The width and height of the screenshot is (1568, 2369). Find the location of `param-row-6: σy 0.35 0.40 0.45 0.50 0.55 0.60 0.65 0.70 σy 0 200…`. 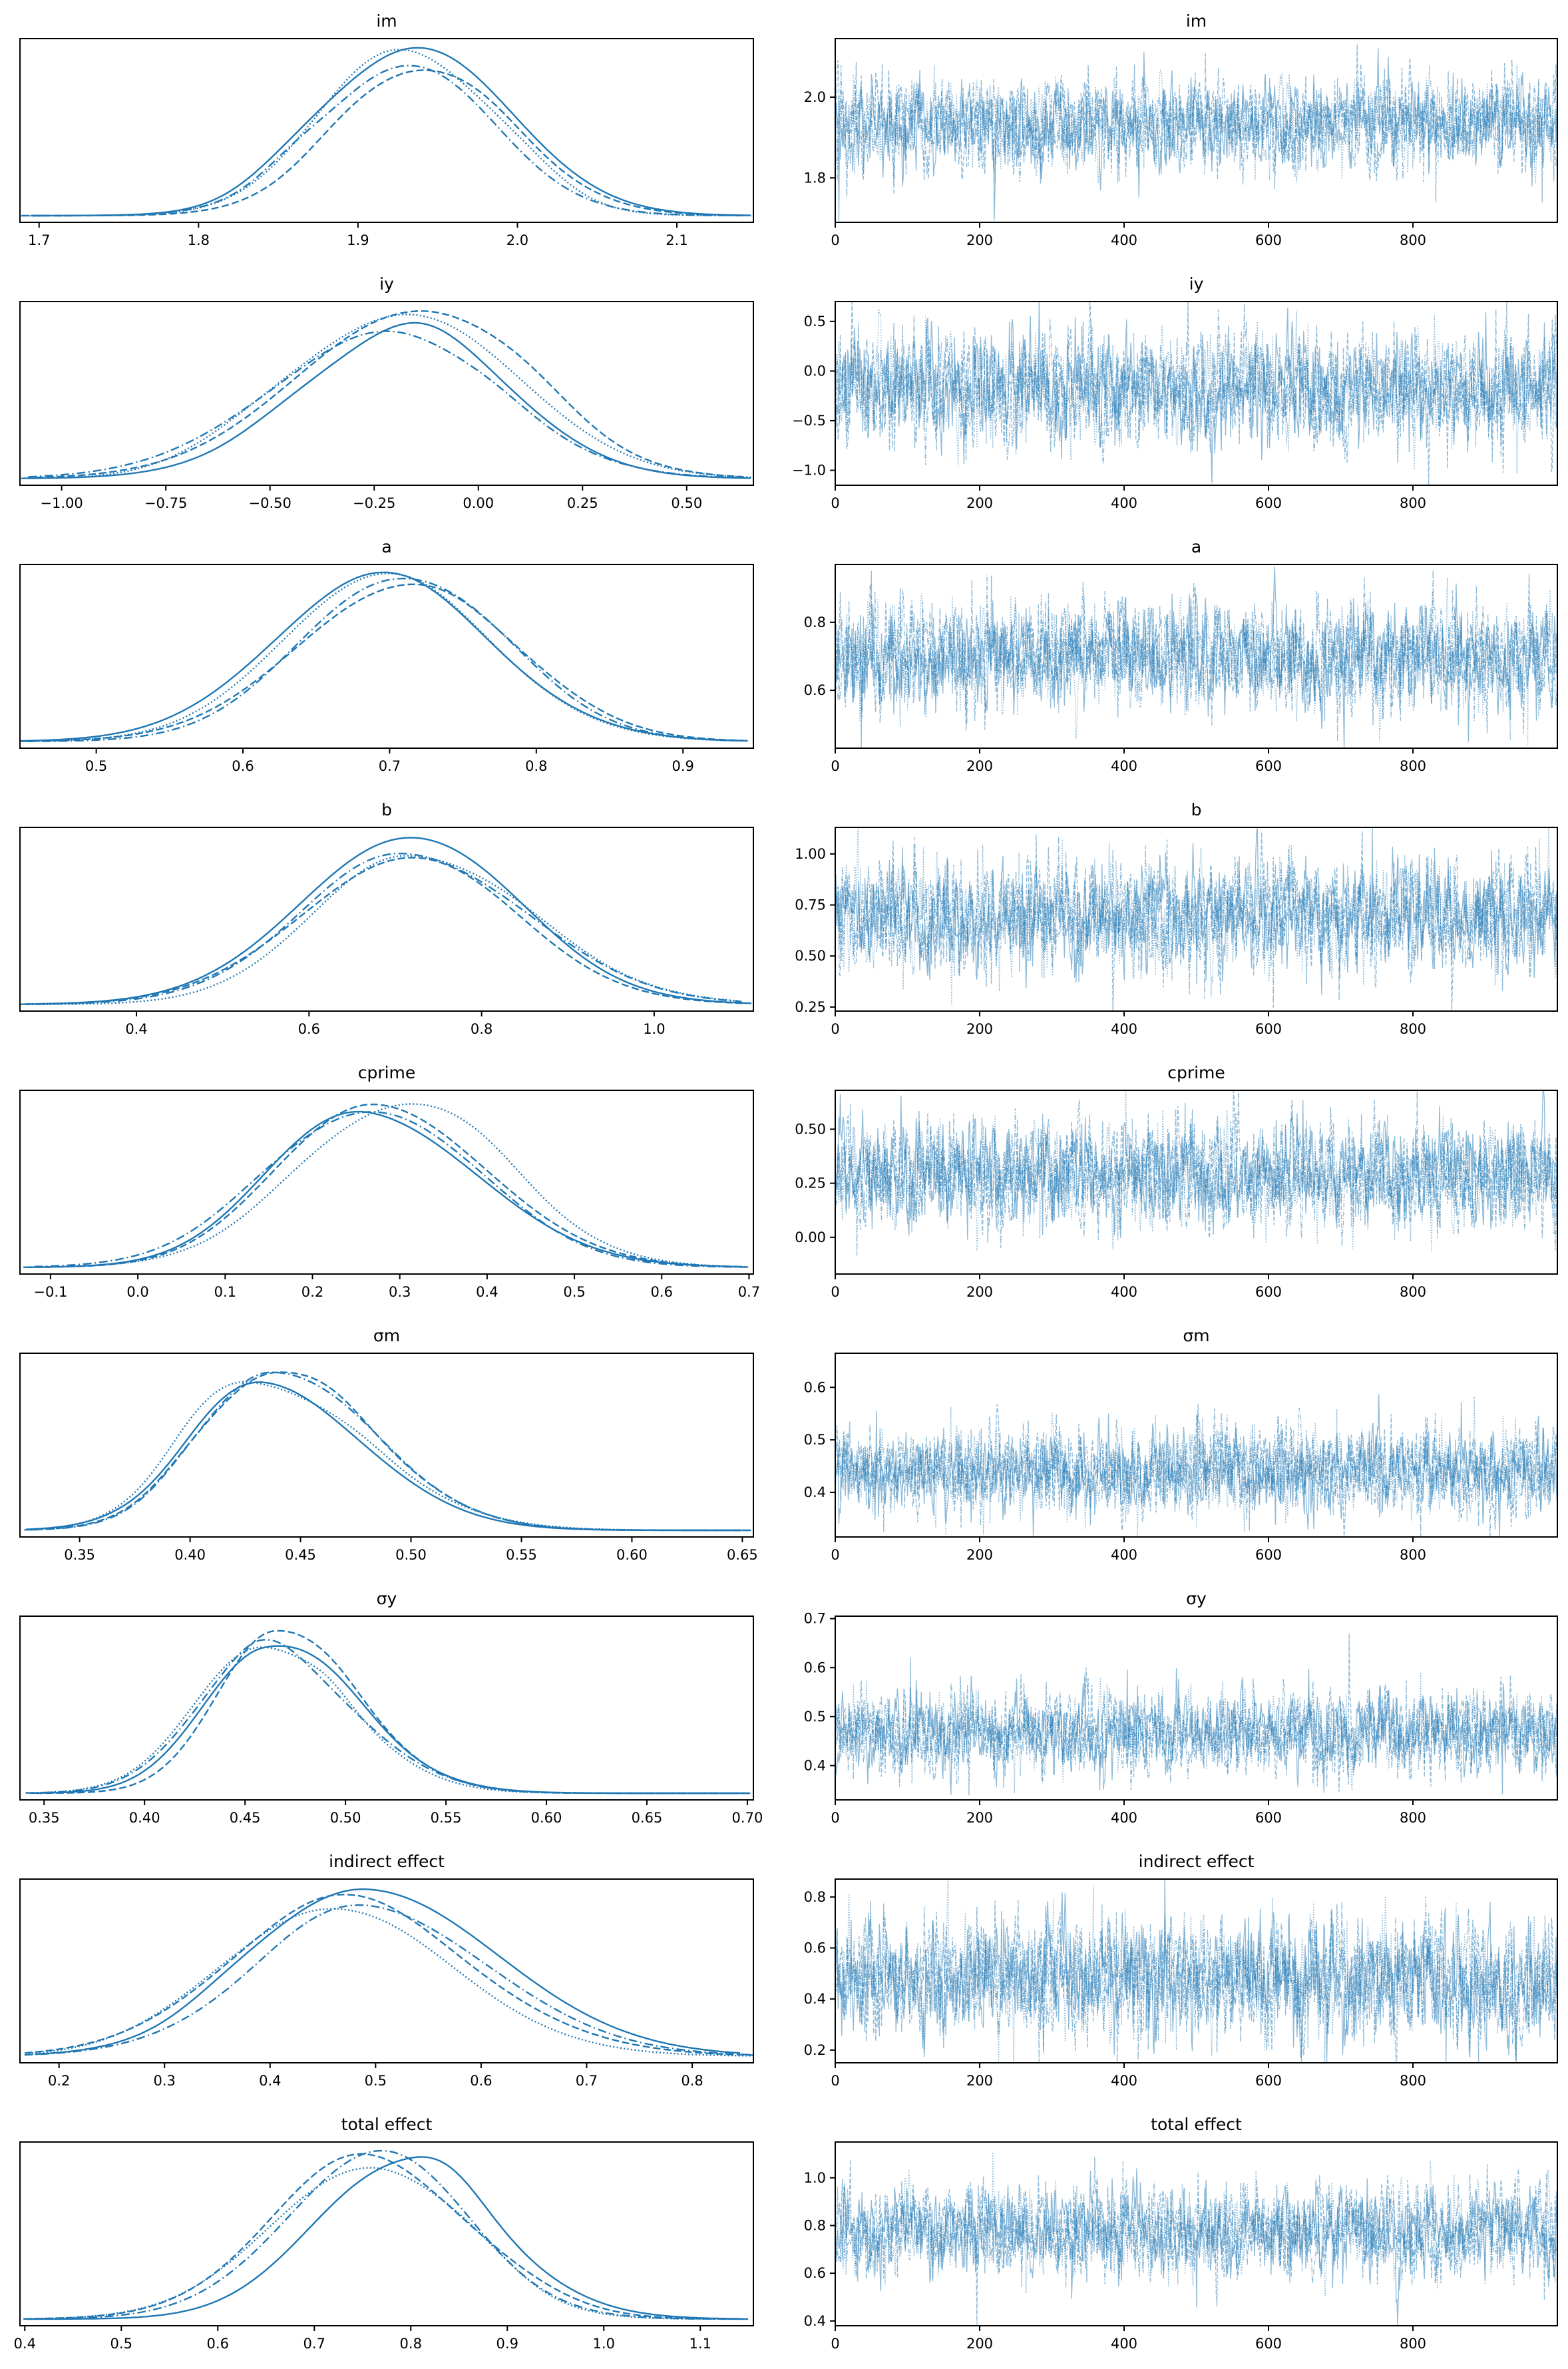

param-row-6: σy 0.35 0.40 0.45 0.50 0.55 0.60 0.65 0.70 σy 0 200… is located at coordinates (784, 1709).